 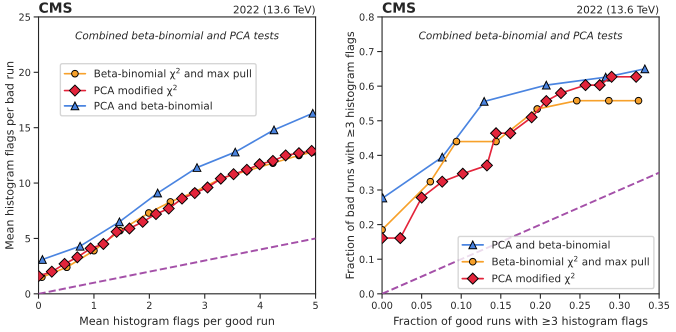 What do you see at coordinates (205, 305) in the screenshot?
I see `x-tick-label: 3` at bounding box center [205, 305].